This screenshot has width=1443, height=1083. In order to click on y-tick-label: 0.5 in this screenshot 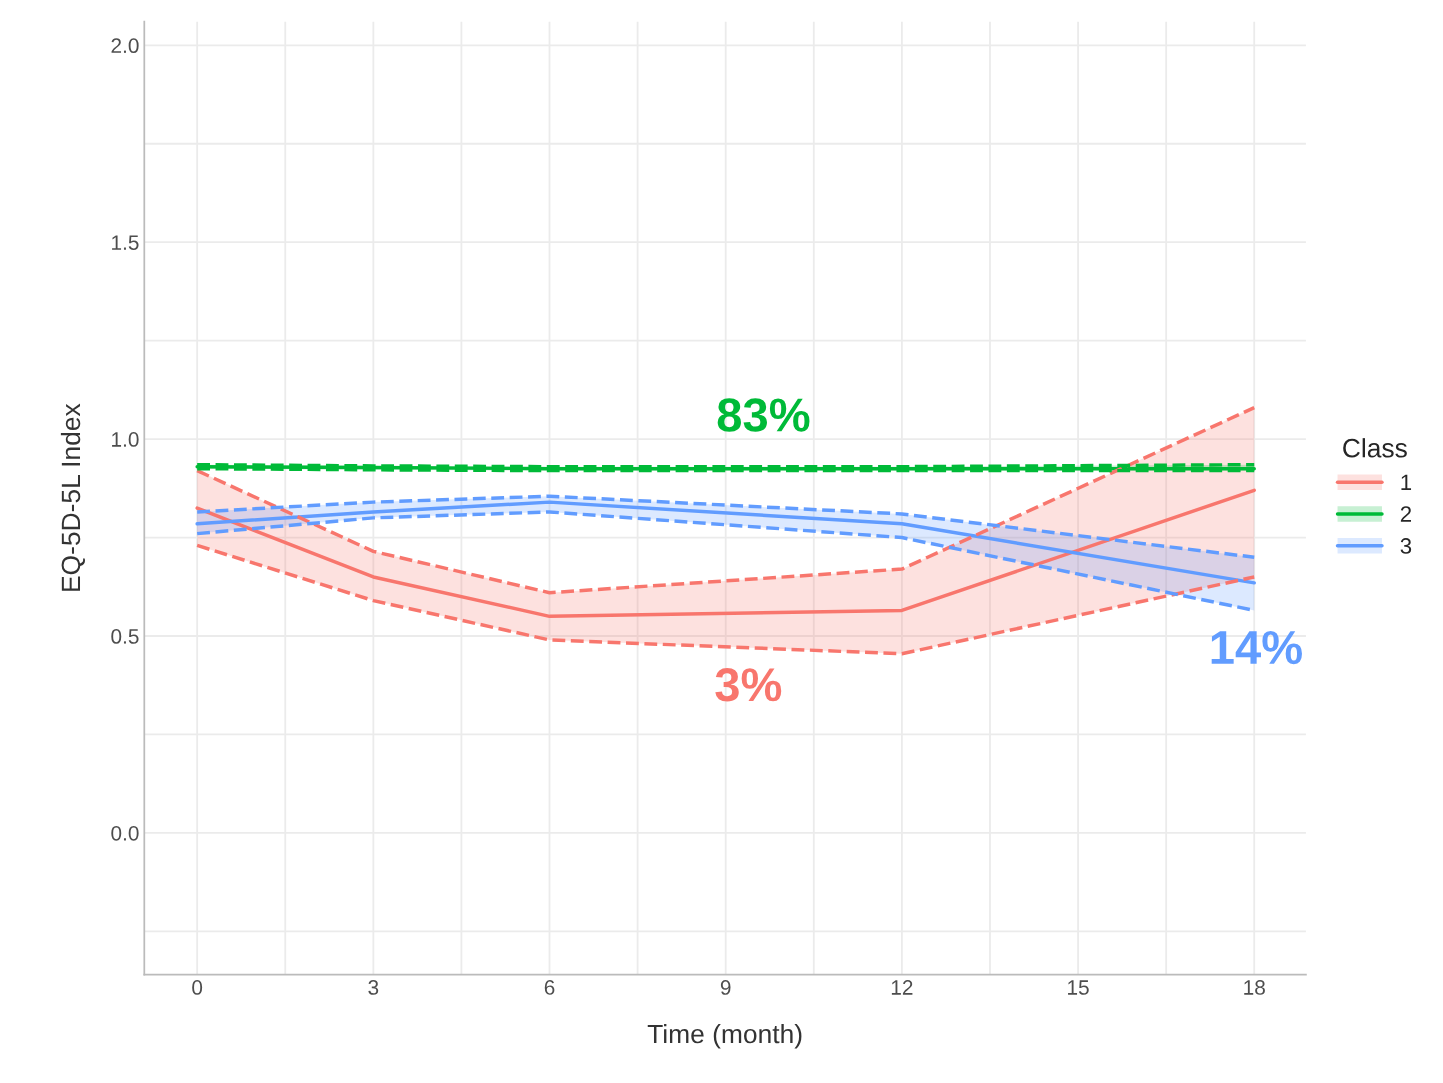, I will do `click(125, 636)`.